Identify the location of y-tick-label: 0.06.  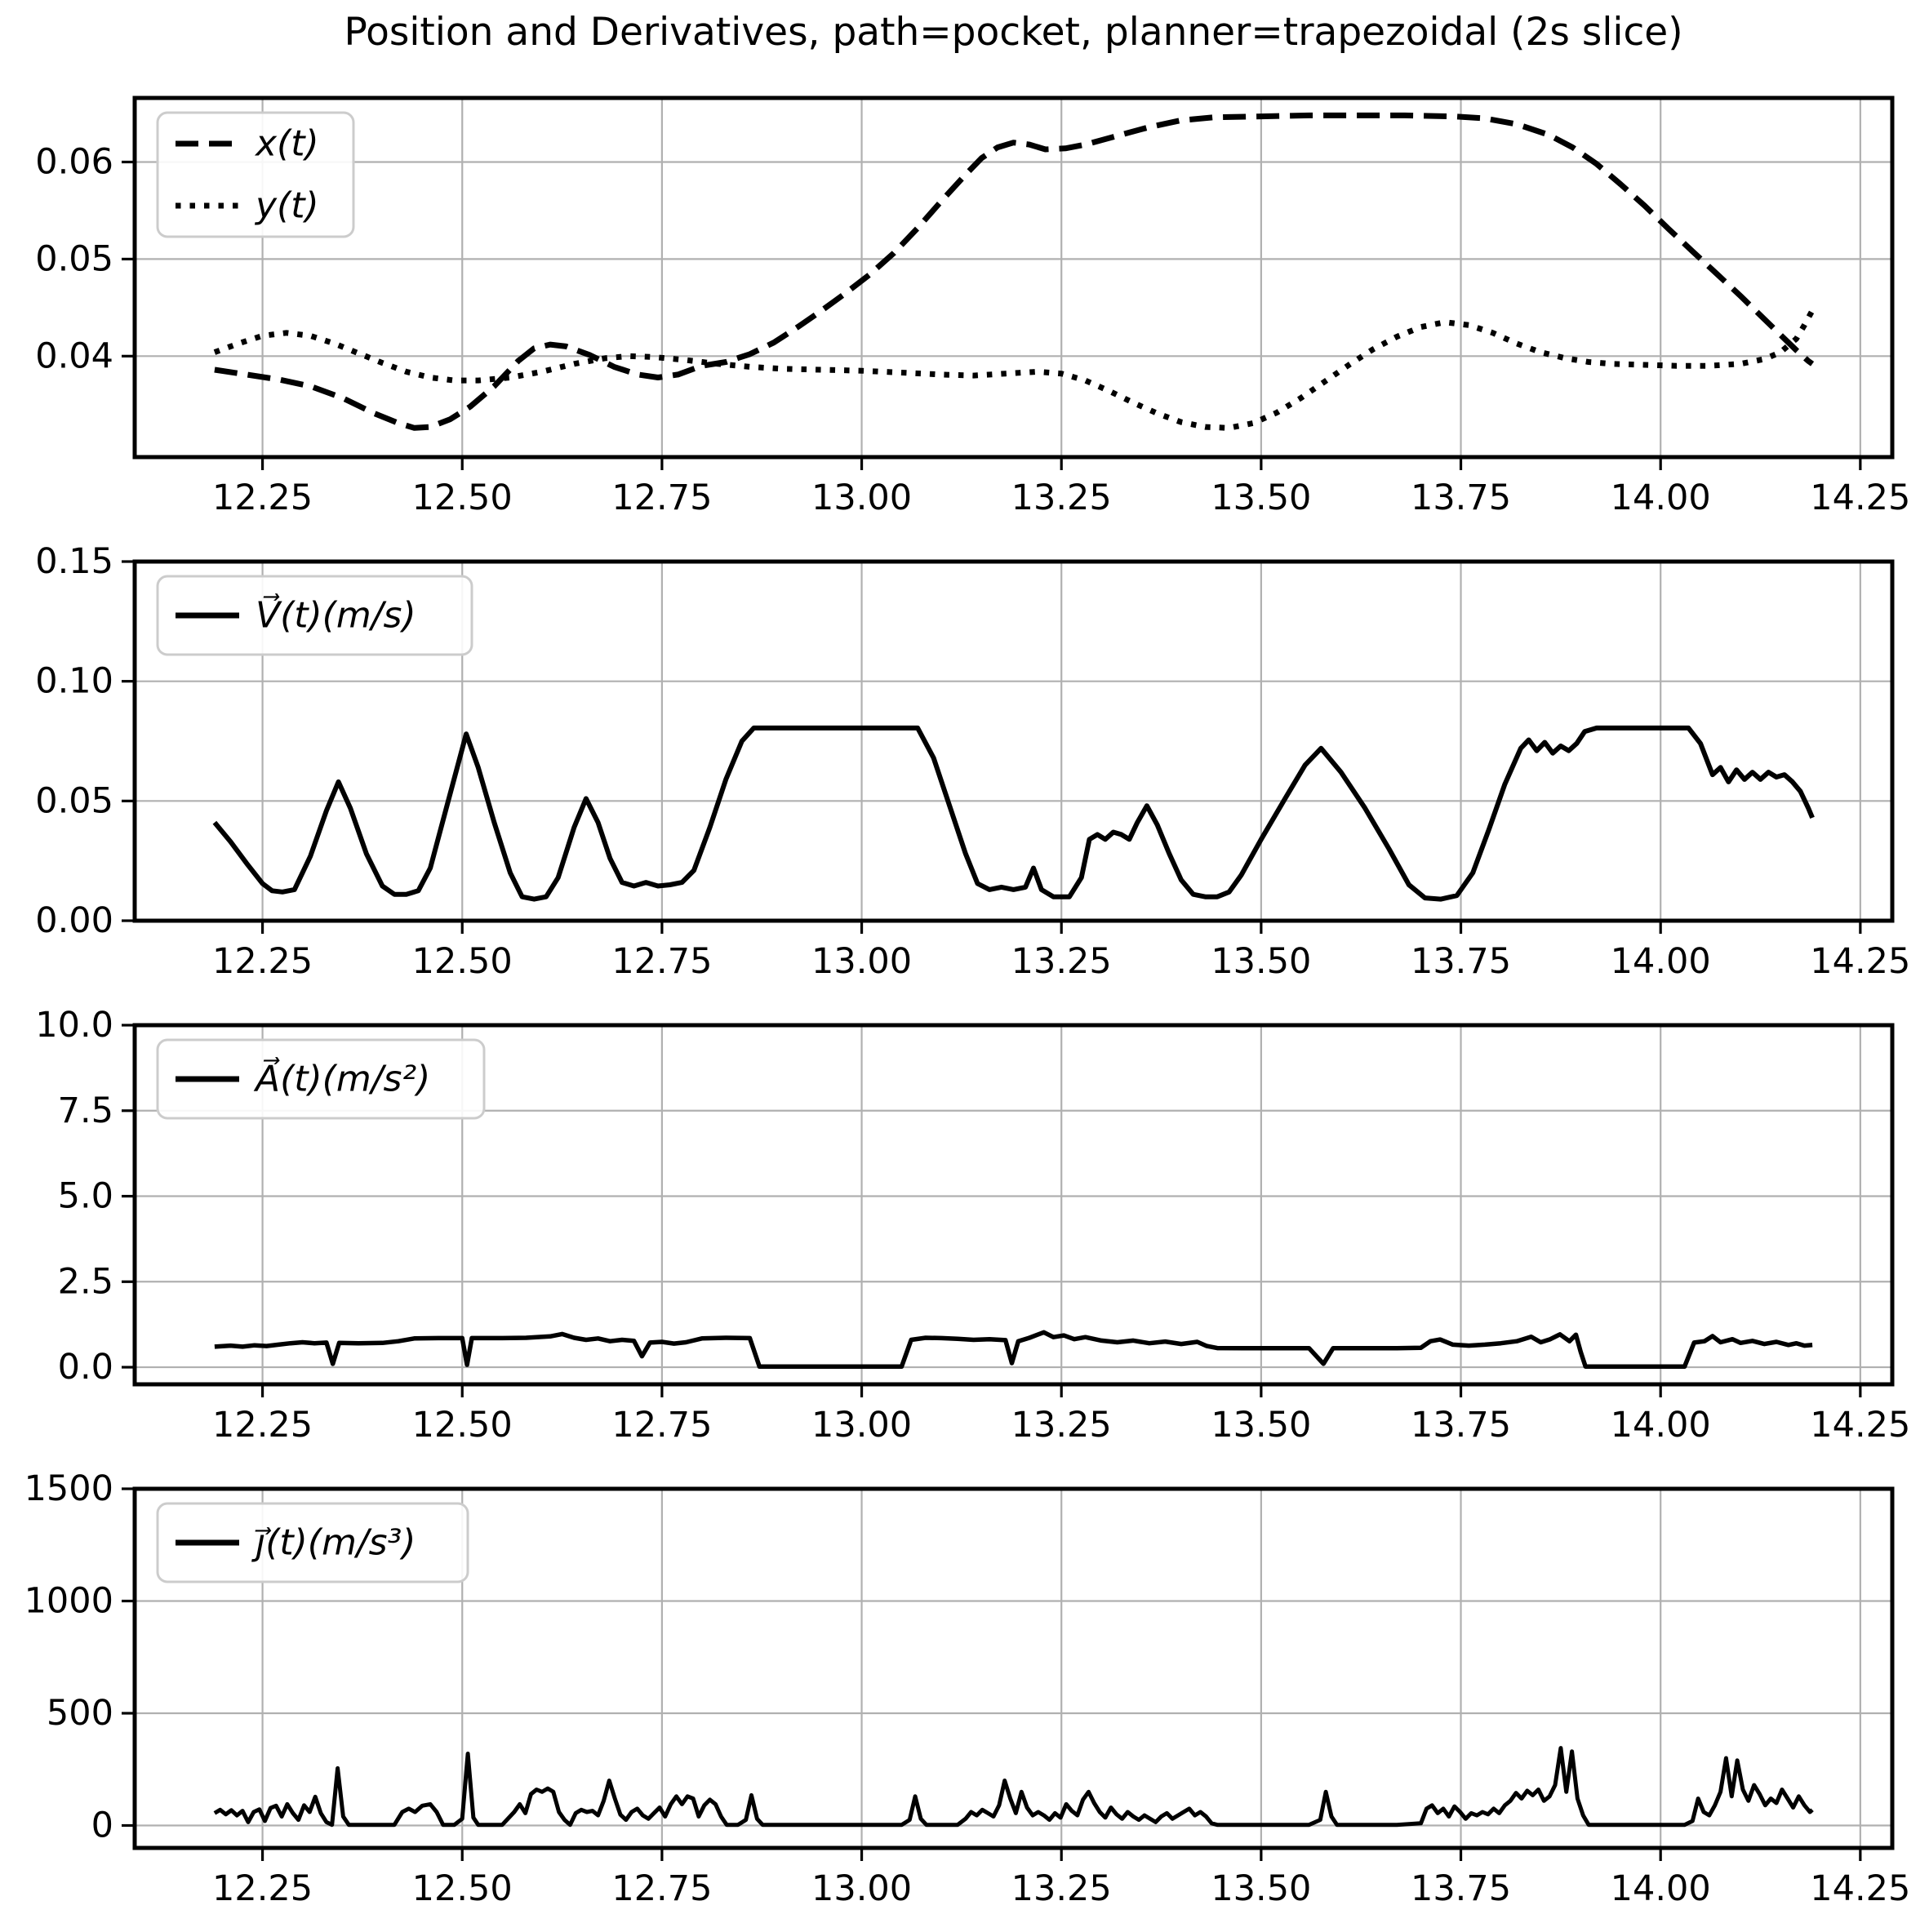
(74, 161).